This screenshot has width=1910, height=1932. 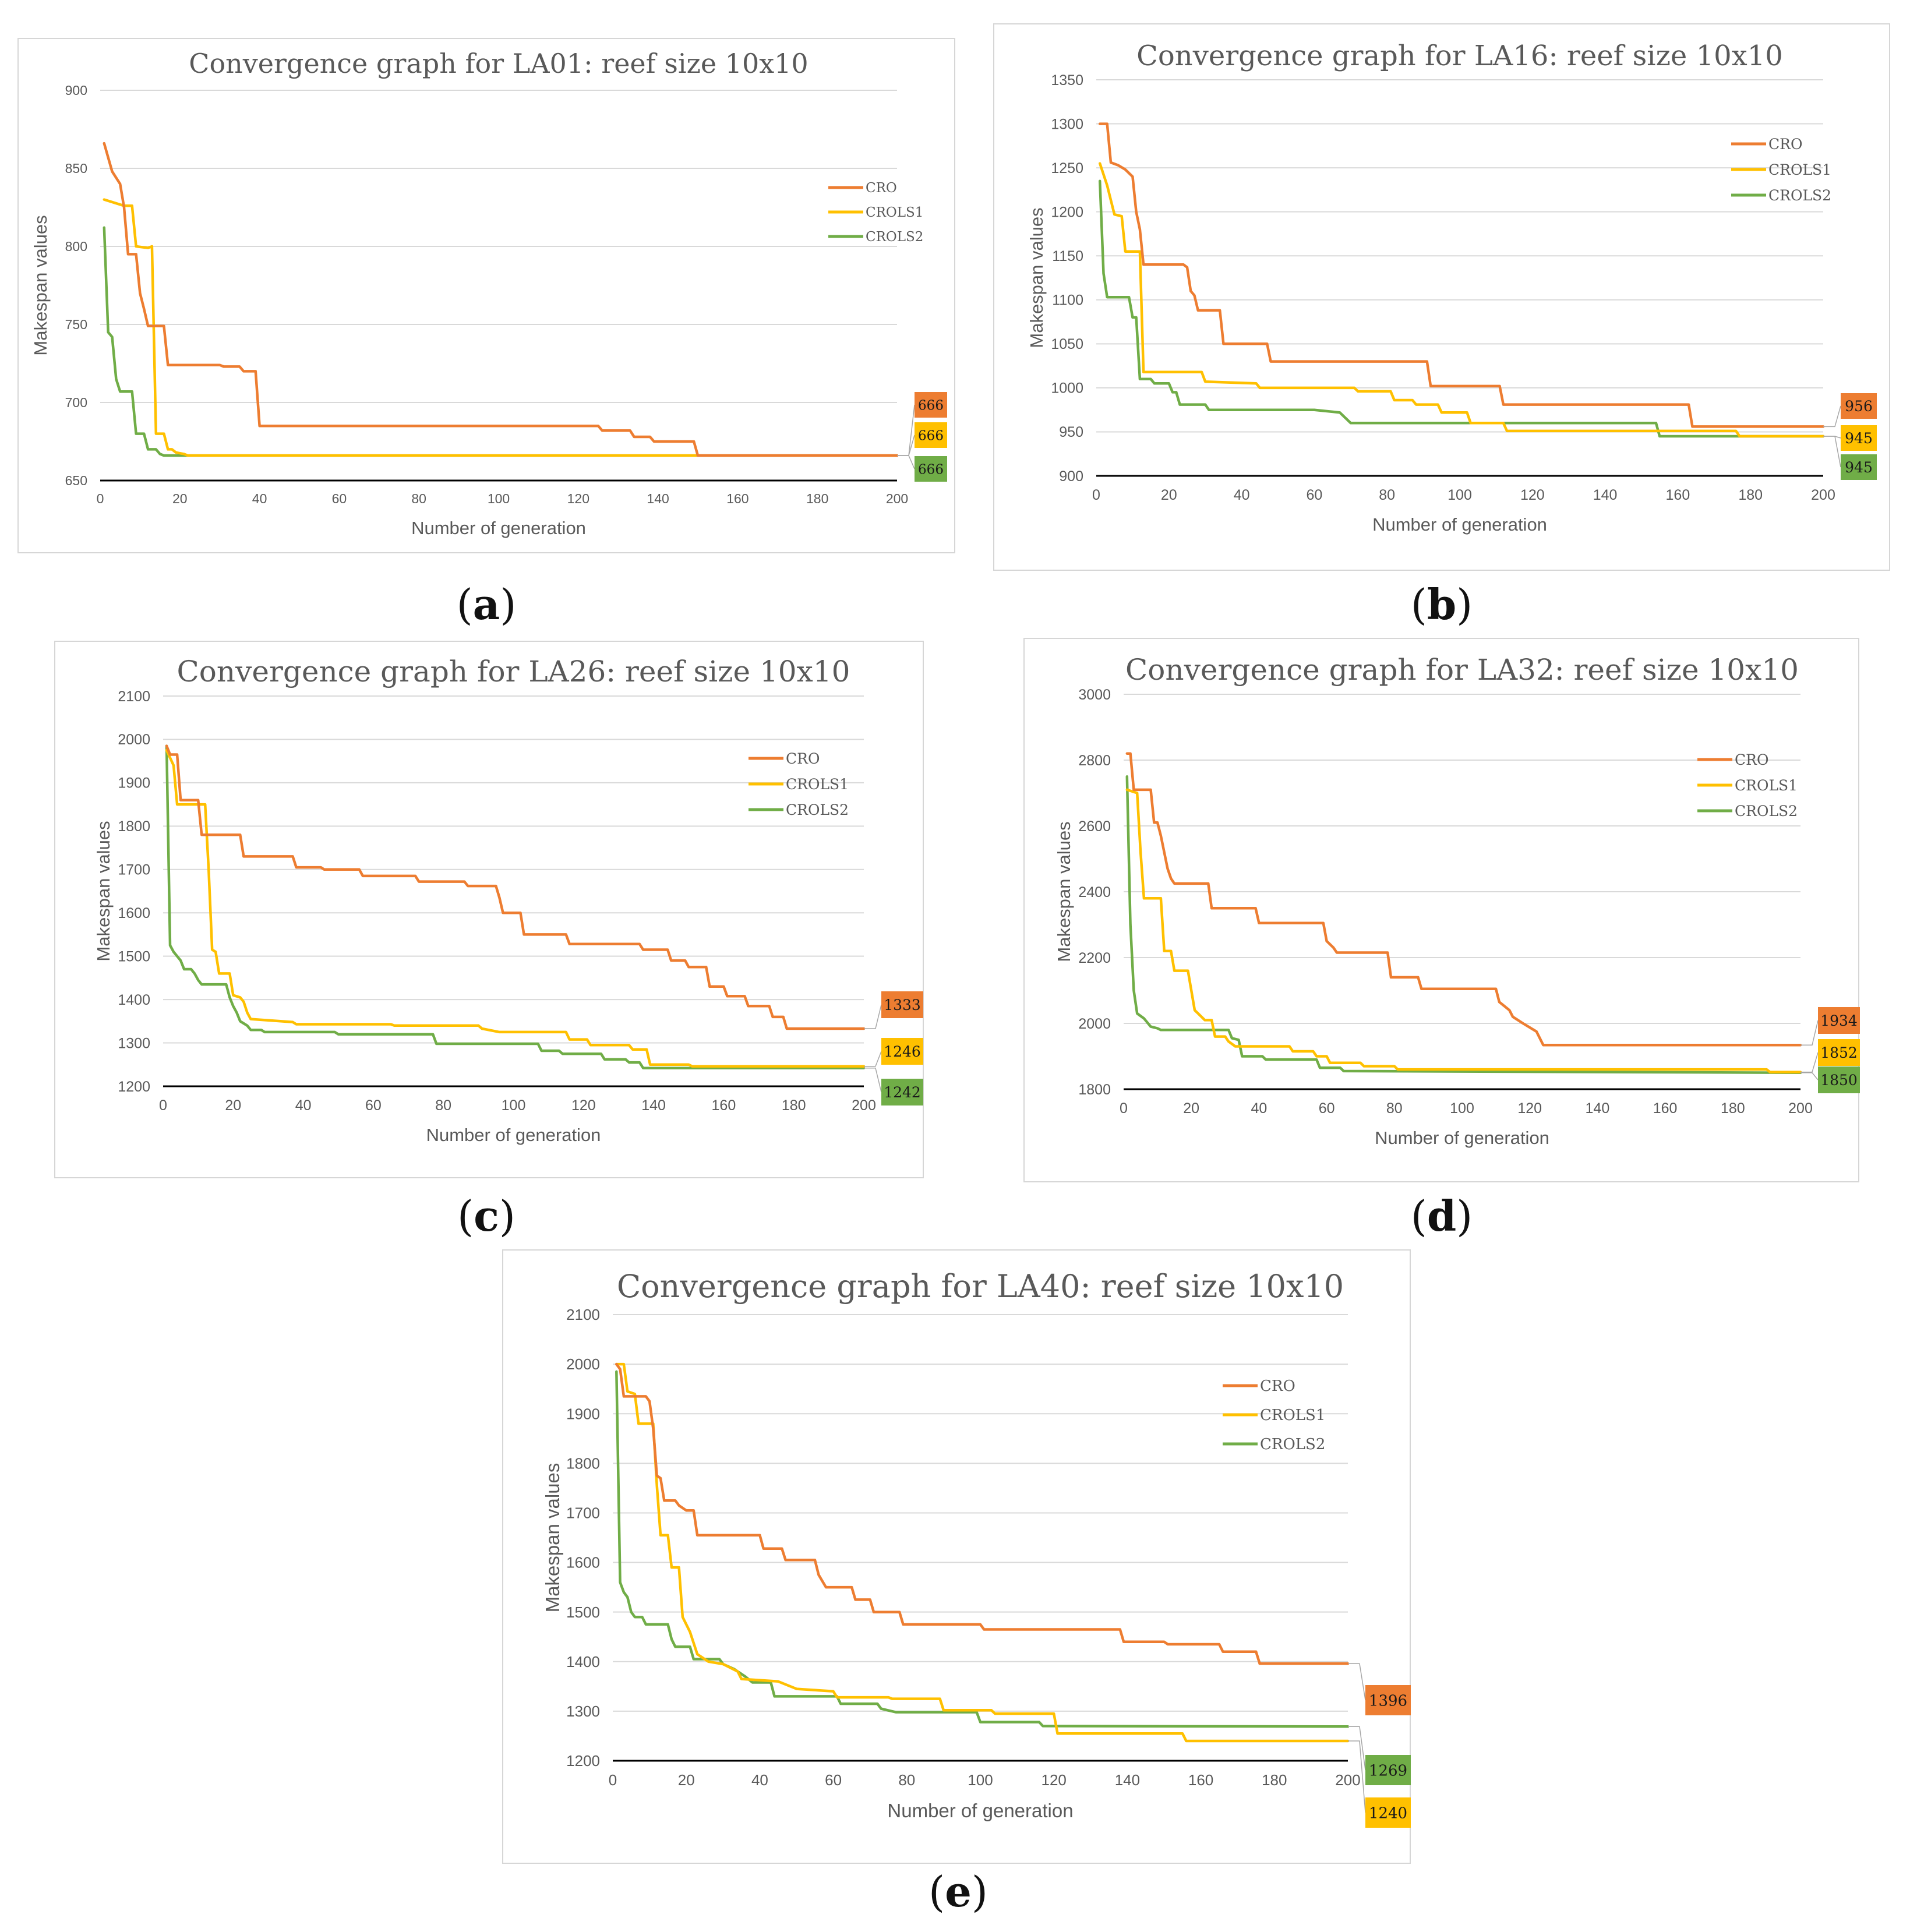 What do you see at coordinates (583, 1364) in the screenshot?
I see `y-tick-label: 2000` at bounding box center [583, 1364].